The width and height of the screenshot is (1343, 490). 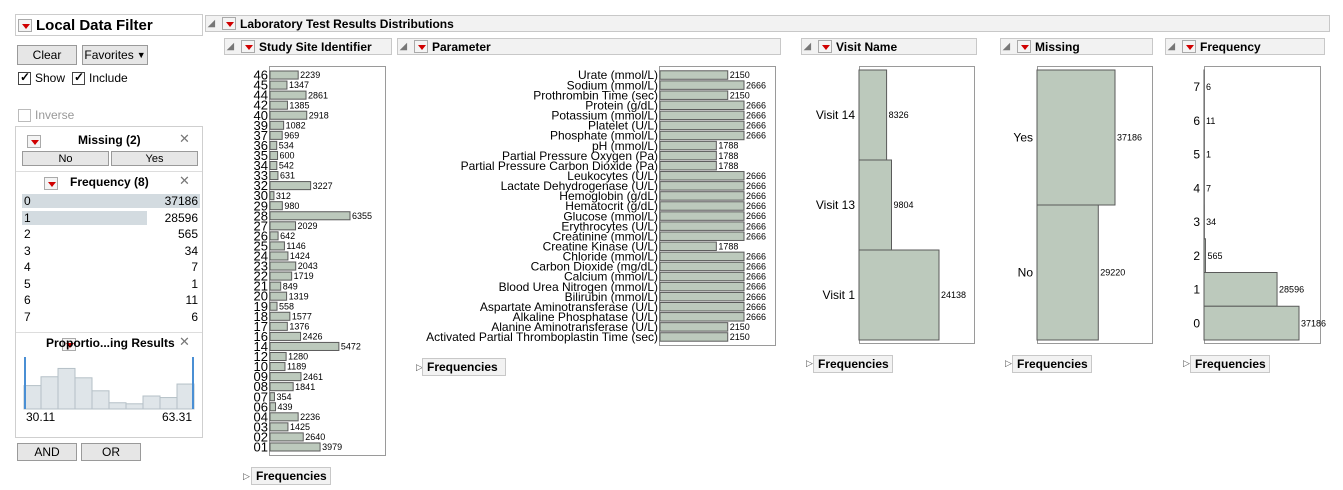 I want to click on report-header: ◢ Laboratory Test Results Distributions, so click(x=767, y=23).